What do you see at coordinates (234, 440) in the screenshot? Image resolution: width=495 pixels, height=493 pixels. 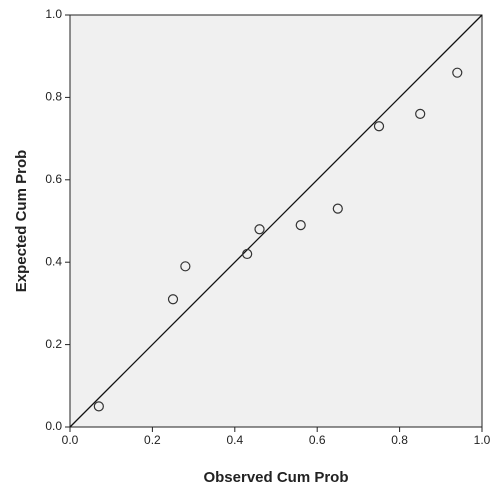 I see `x-tick-label: 0.4` at bounding box center [234, 440].